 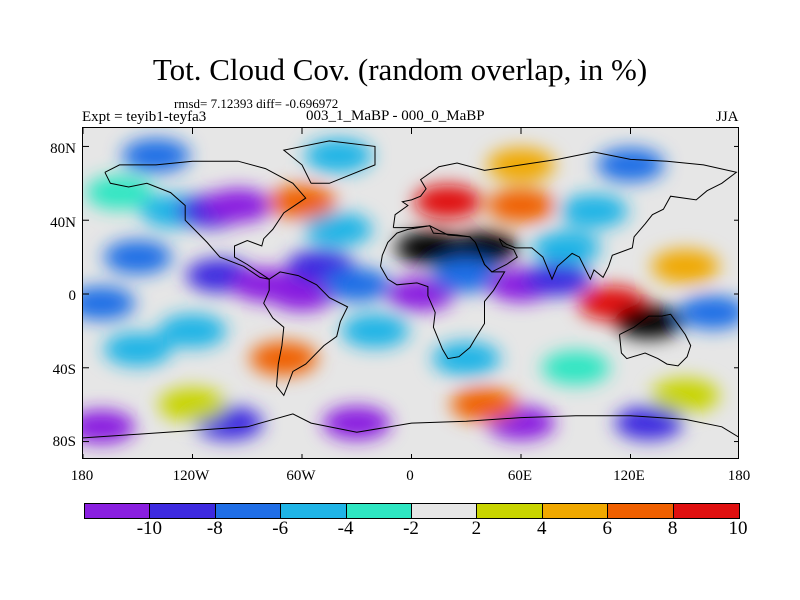 I want to click on lat-tick-label: 40S, so click(x=64, y=370).